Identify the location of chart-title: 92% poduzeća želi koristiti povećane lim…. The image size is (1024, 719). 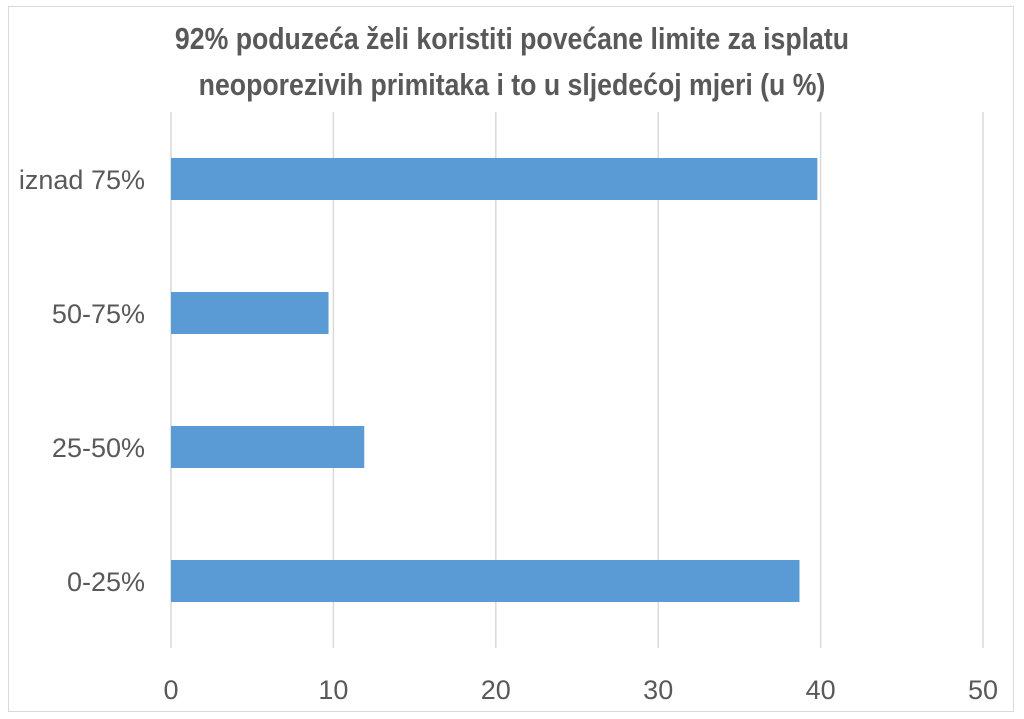
(512, 62).